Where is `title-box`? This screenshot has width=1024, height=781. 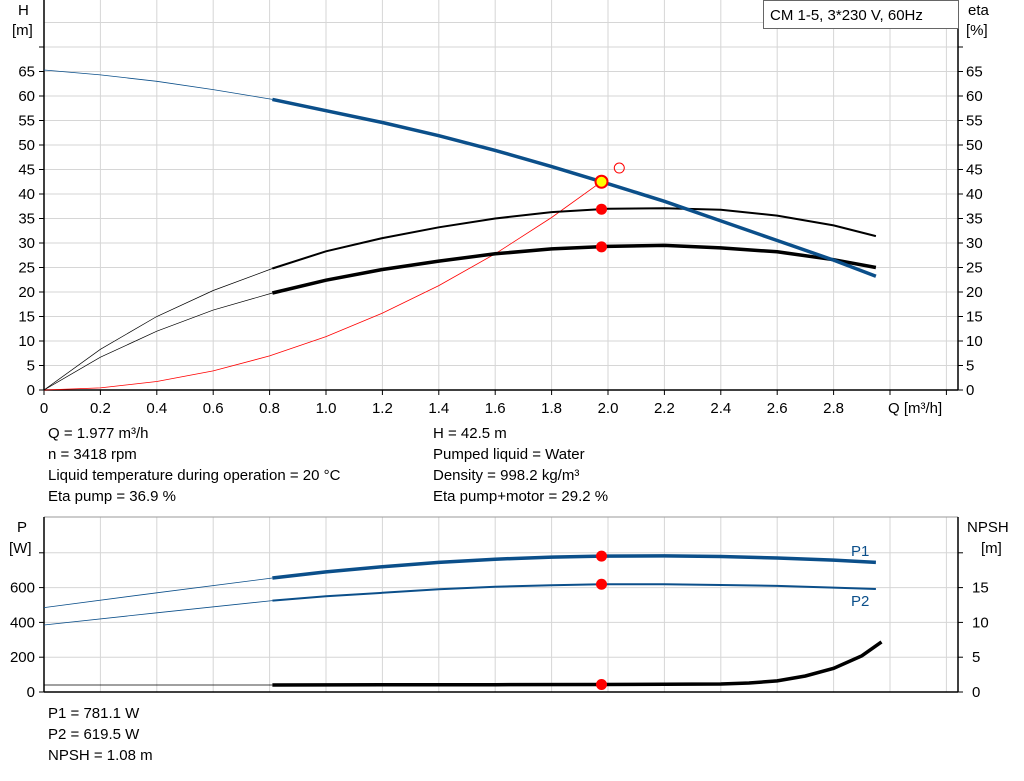
title-box is located at coordinates (861, 14).